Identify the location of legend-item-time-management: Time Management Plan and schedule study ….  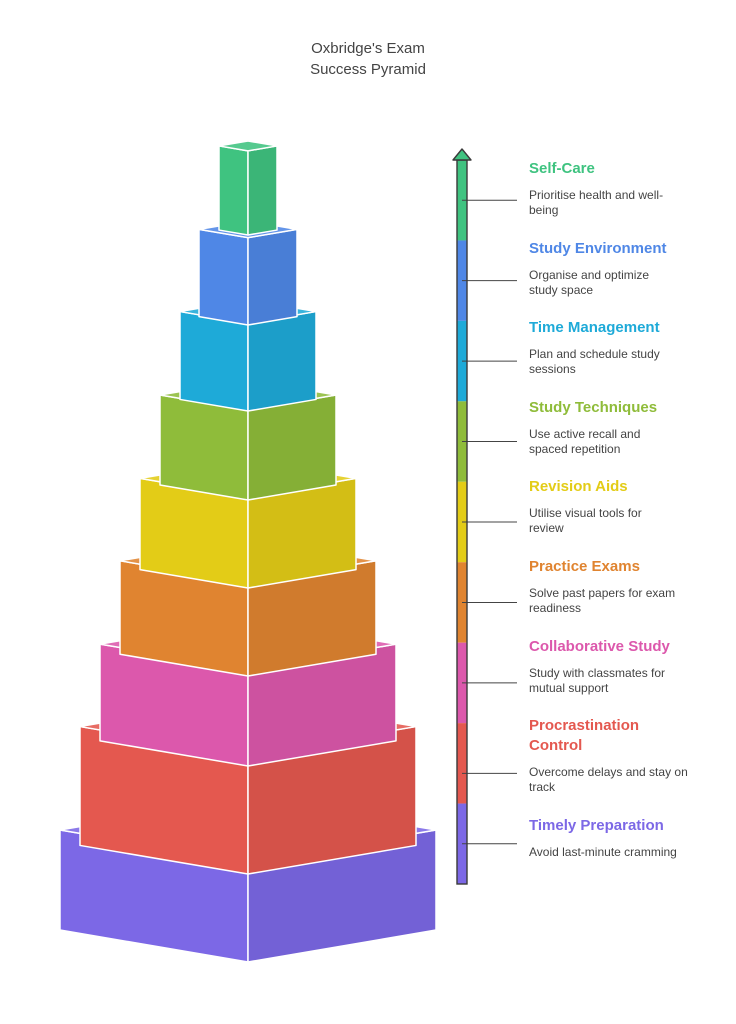
(629, 347).